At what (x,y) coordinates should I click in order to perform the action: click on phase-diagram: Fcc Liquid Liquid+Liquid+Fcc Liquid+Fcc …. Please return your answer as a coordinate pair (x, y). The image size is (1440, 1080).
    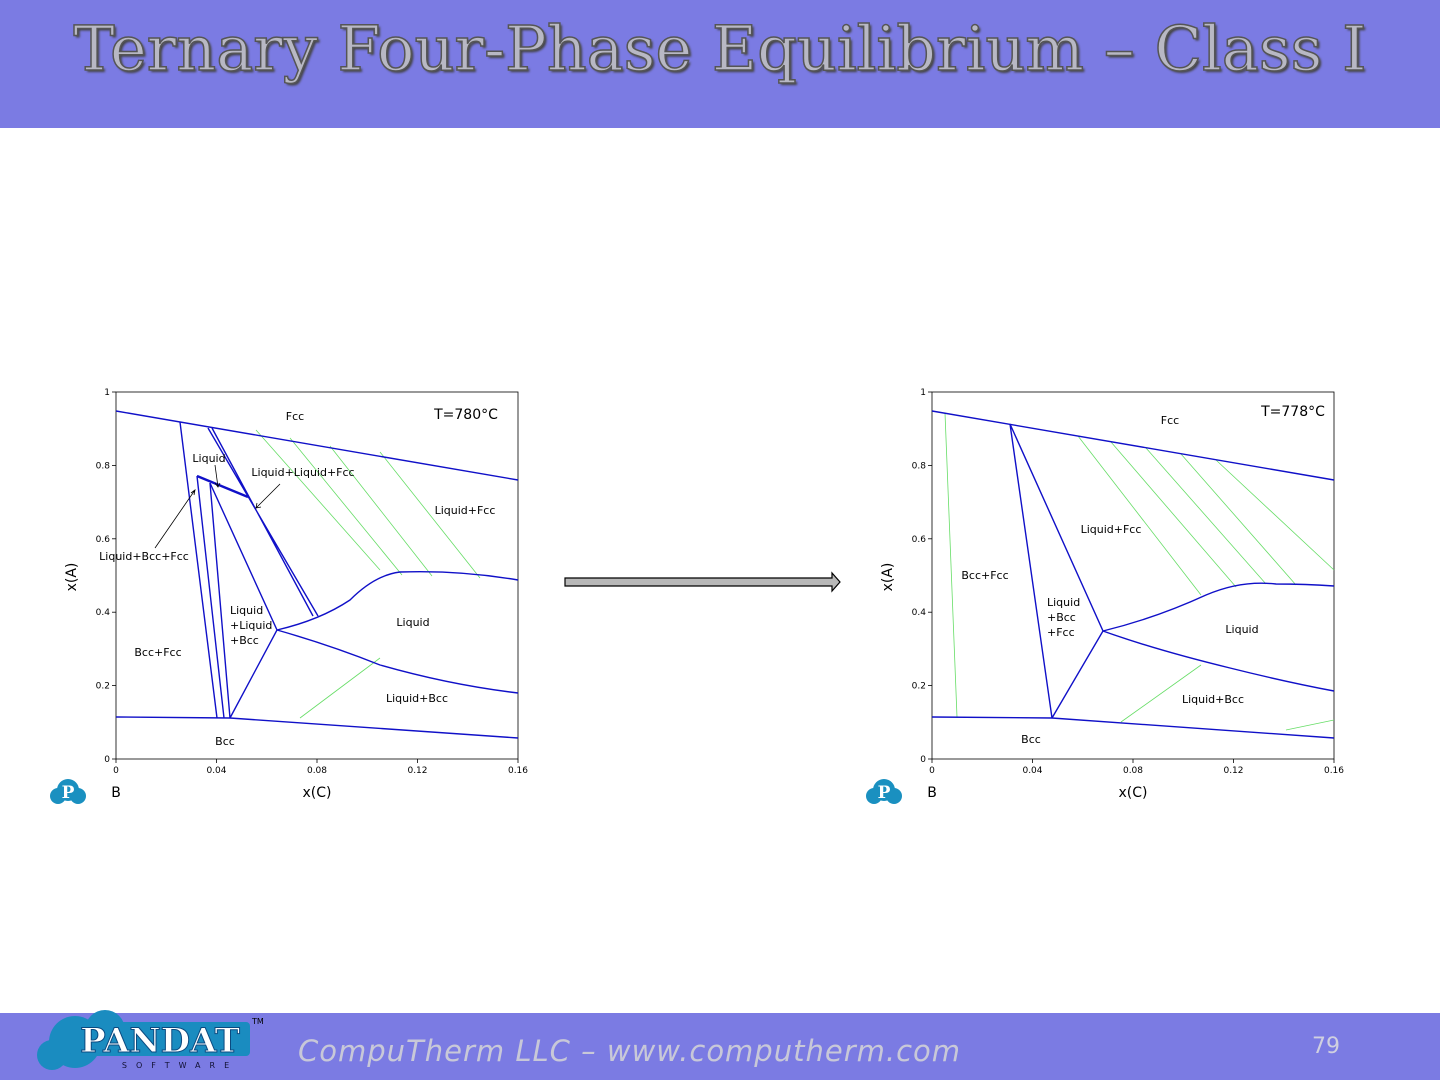
    Looking at the image, I should click on (289, 596).